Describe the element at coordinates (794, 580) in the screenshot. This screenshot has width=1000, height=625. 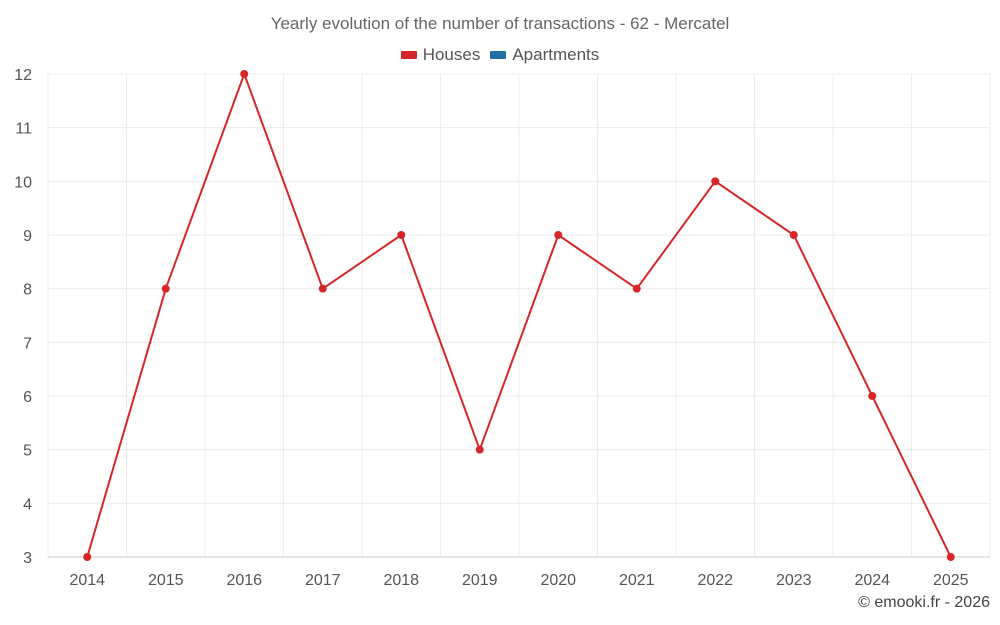
I see `x-tick-label: 2023` at that location.